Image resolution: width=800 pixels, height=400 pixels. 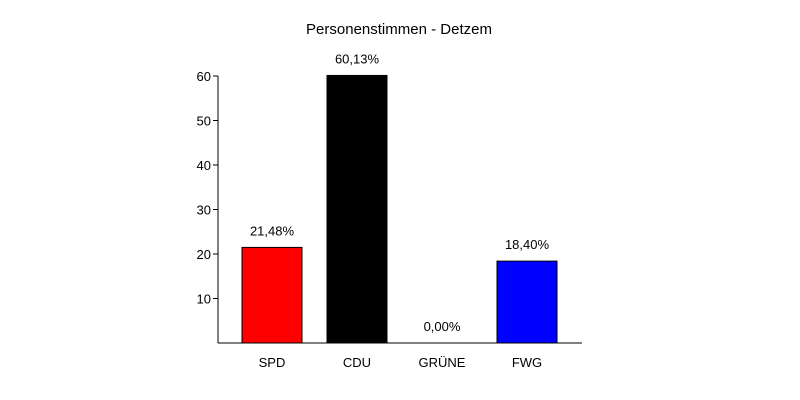 What do you see at coordinates (527, 244) in the screenshot?
I see `data-label: 18,40%` at bounding box center [527, 244].